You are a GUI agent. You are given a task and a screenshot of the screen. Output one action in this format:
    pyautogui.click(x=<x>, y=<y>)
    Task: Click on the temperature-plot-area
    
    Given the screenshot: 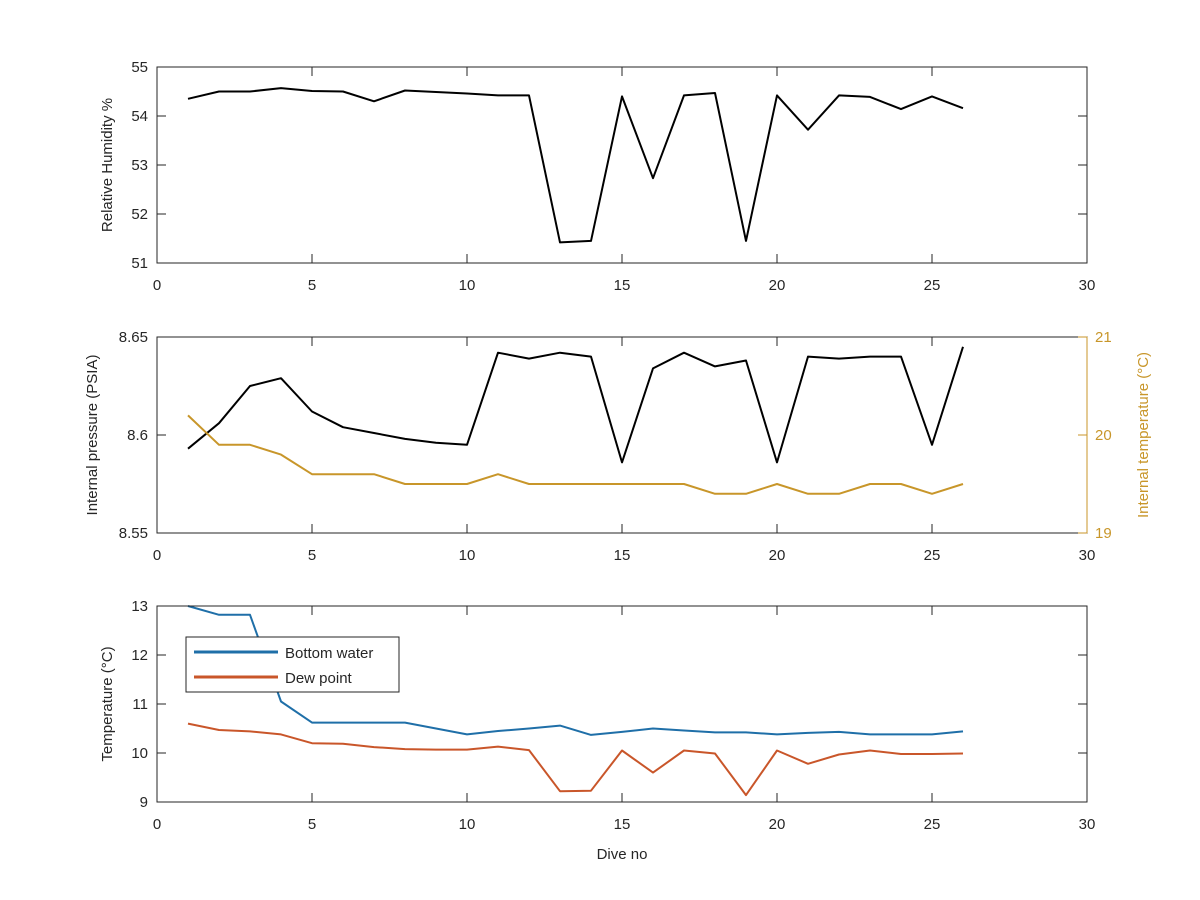 What is the action you would take?
    pyautogui.click(x=575, y=701)
    